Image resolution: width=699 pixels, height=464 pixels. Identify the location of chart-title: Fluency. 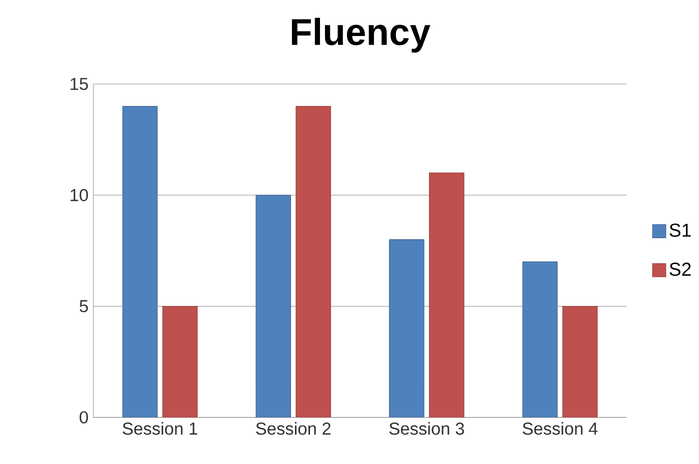
(361, 35).